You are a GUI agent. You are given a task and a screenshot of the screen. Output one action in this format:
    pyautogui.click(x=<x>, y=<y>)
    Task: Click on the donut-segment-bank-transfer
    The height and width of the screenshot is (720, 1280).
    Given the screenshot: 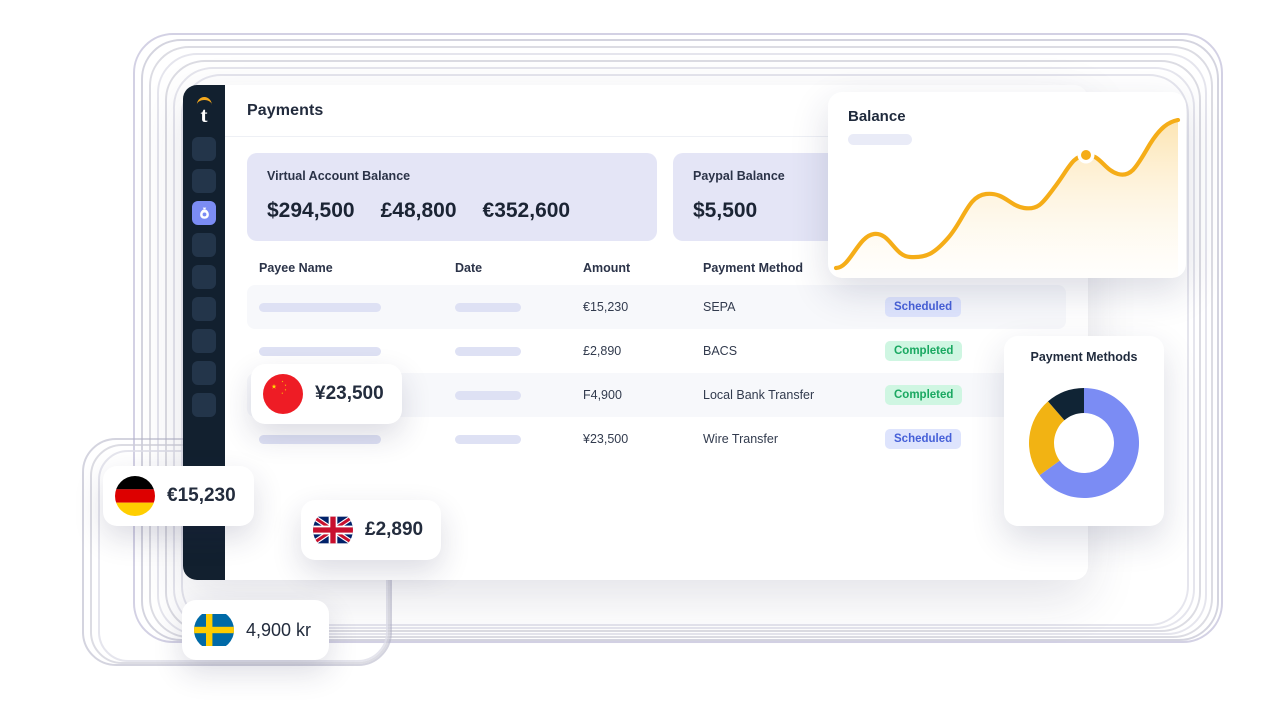 What is the action you would take?
    pyautogui.click(x=1089, y=443)
    